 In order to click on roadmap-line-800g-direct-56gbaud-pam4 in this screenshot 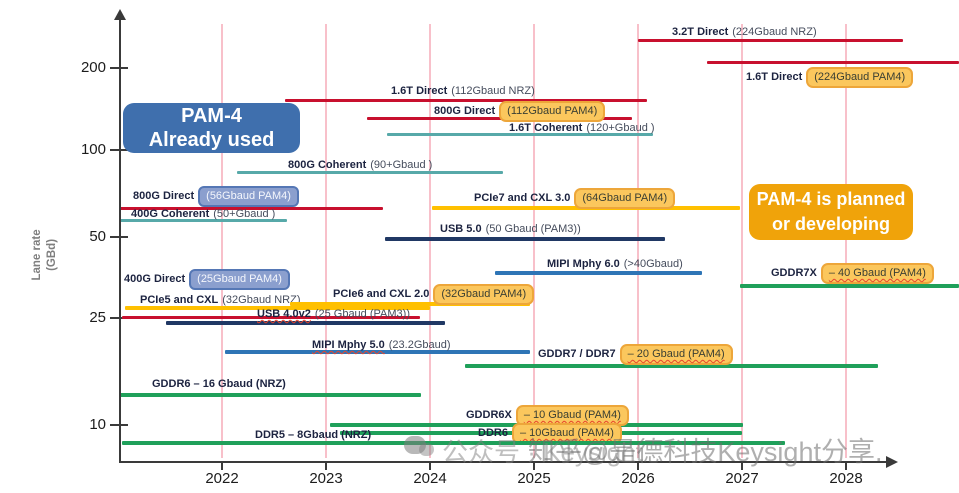, I will do `click(251, 208)`.